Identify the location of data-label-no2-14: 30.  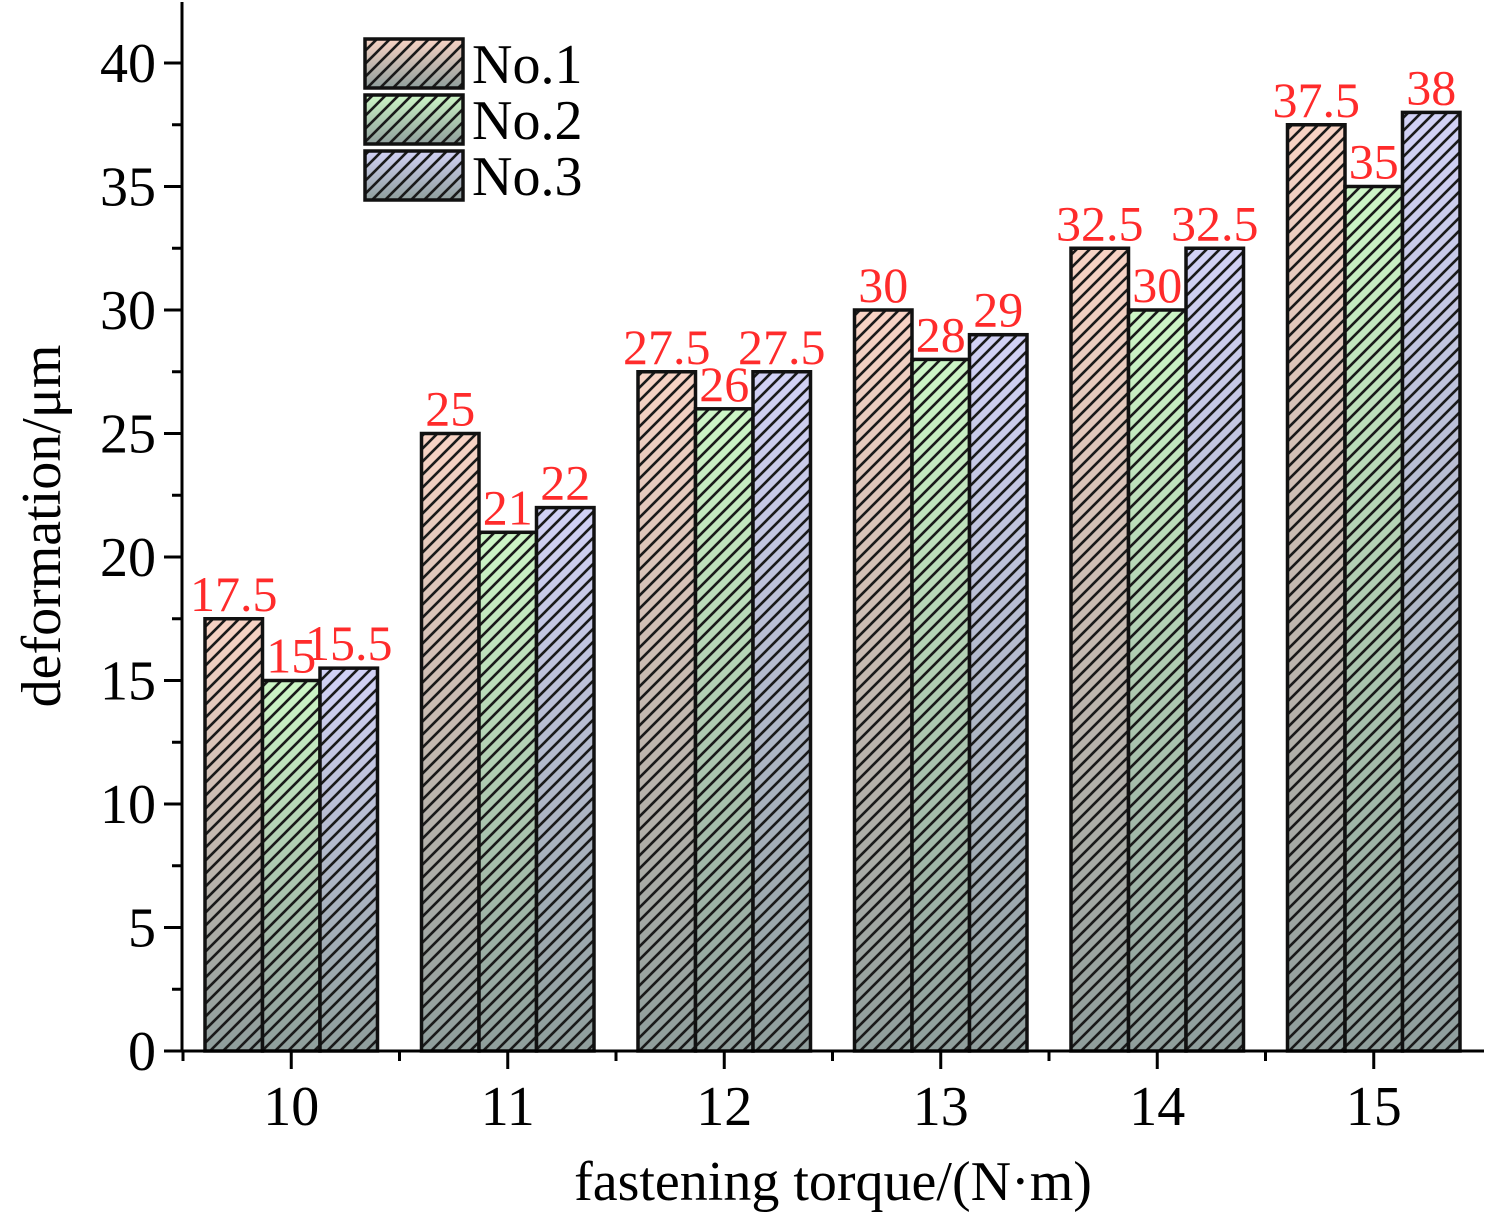
(1157, 285).